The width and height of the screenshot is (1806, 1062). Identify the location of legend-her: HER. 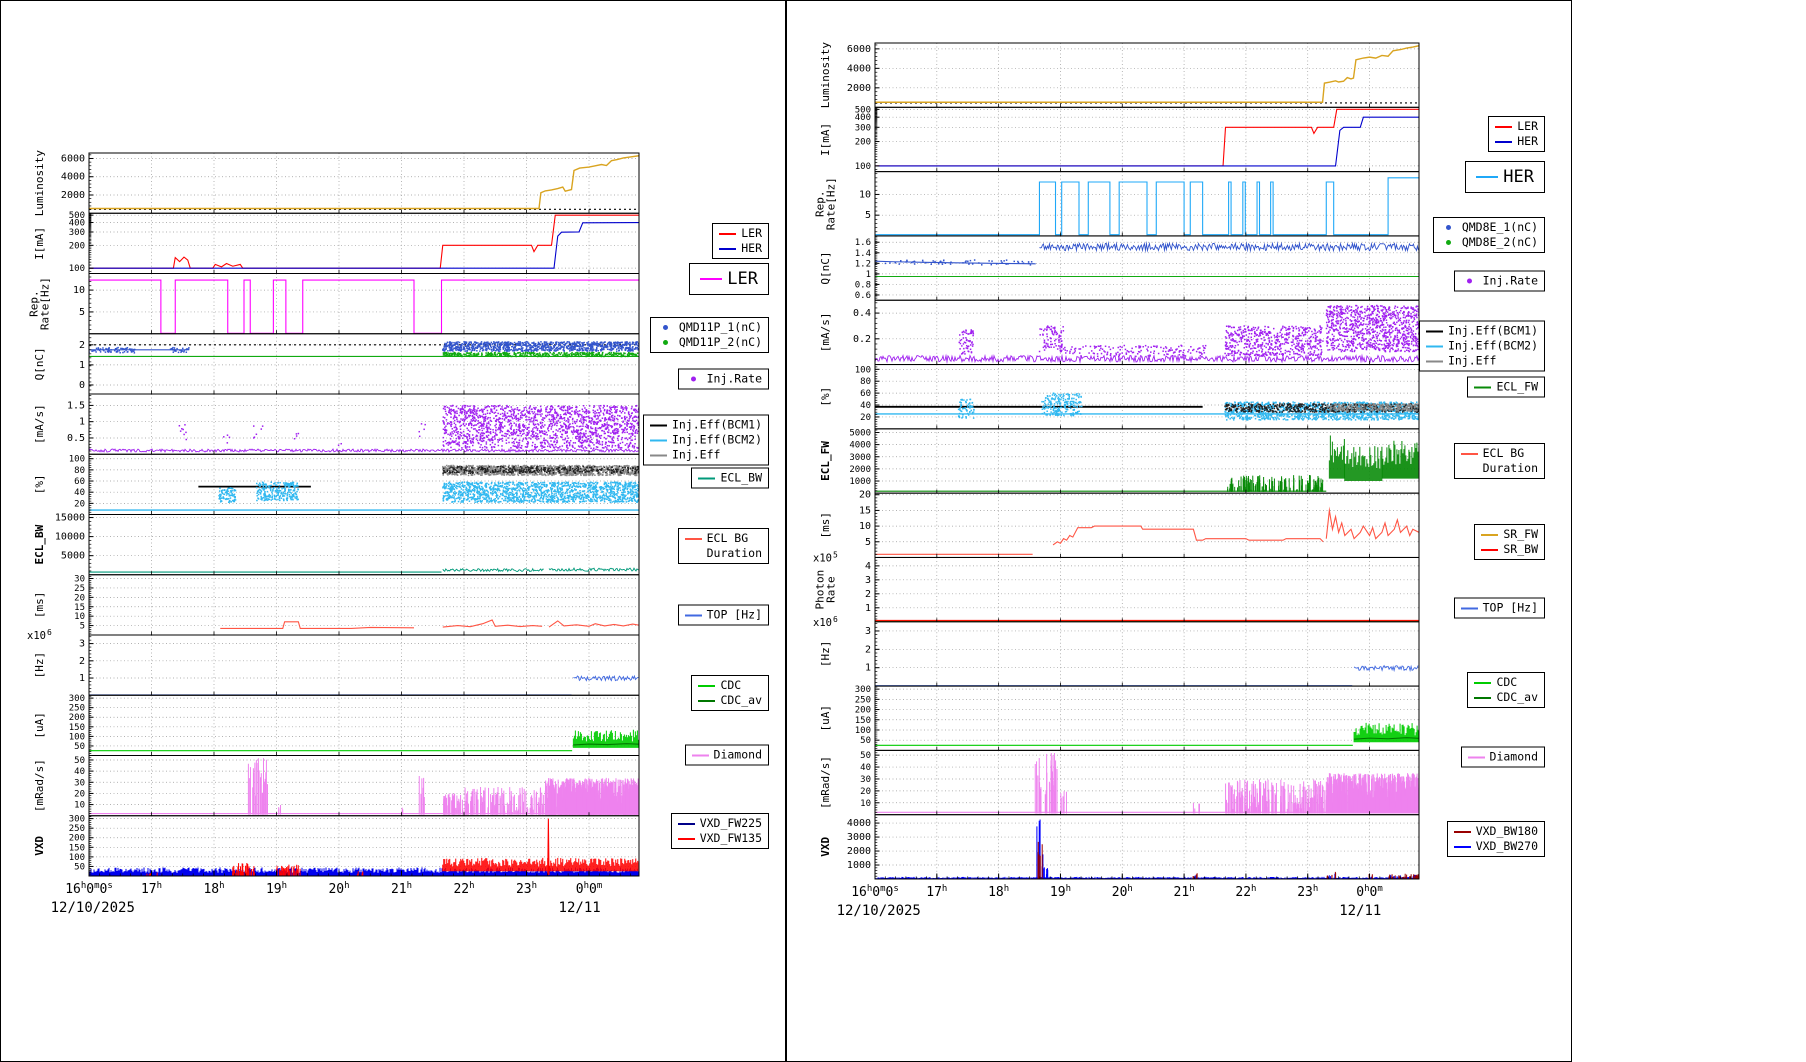
(1505, 177).